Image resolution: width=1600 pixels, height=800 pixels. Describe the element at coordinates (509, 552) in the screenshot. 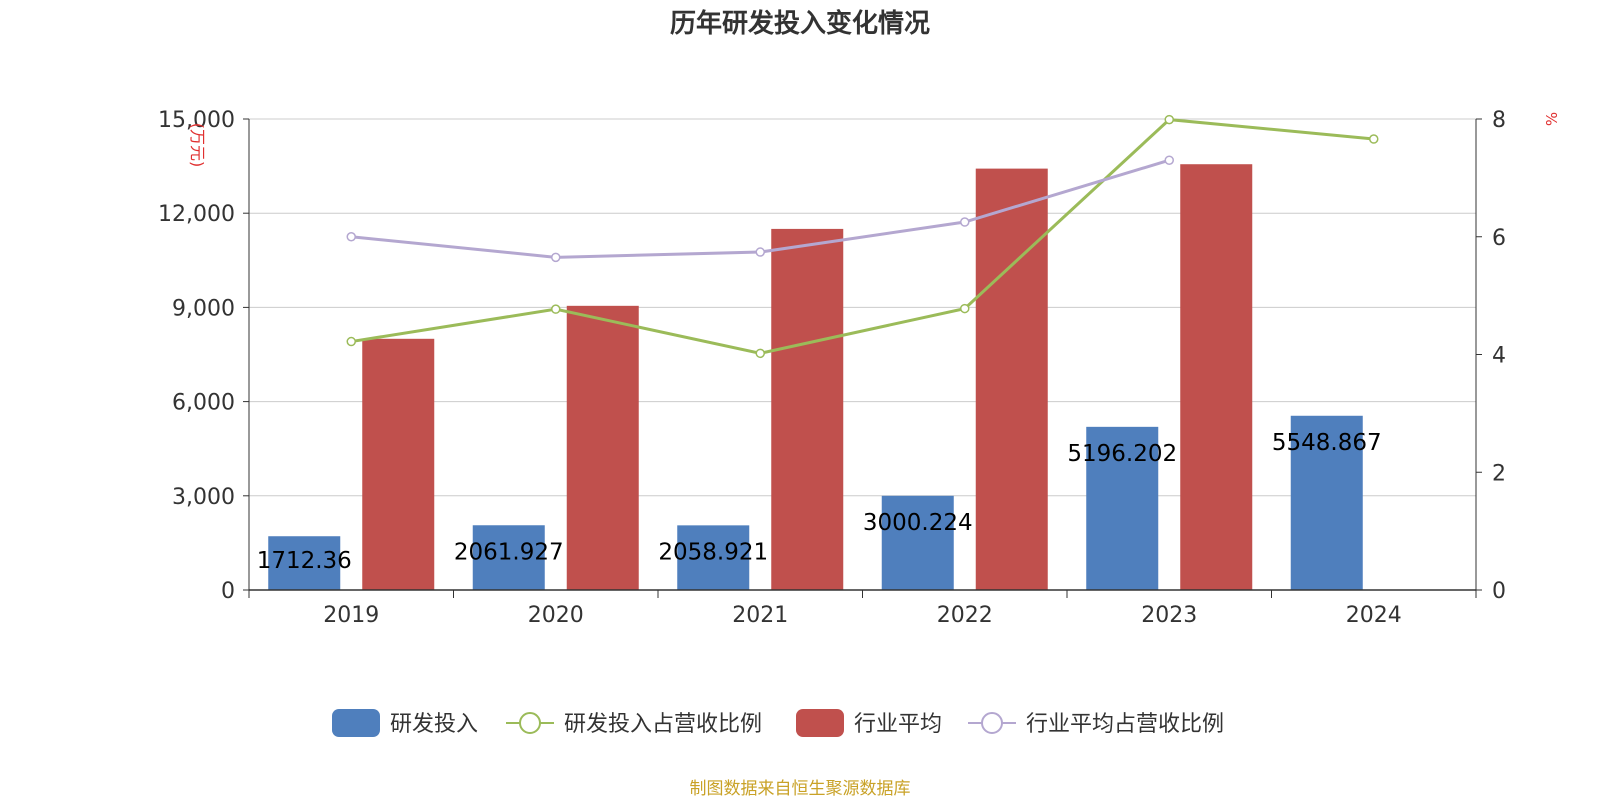

I see `data-label: 2061.927` at that location.